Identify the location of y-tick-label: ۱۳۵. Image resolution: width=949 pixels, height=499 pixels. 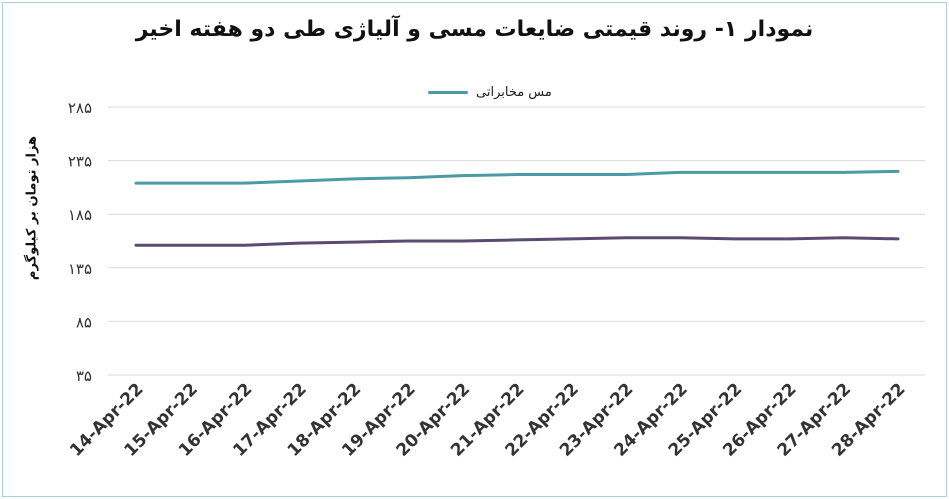
(80, 269).